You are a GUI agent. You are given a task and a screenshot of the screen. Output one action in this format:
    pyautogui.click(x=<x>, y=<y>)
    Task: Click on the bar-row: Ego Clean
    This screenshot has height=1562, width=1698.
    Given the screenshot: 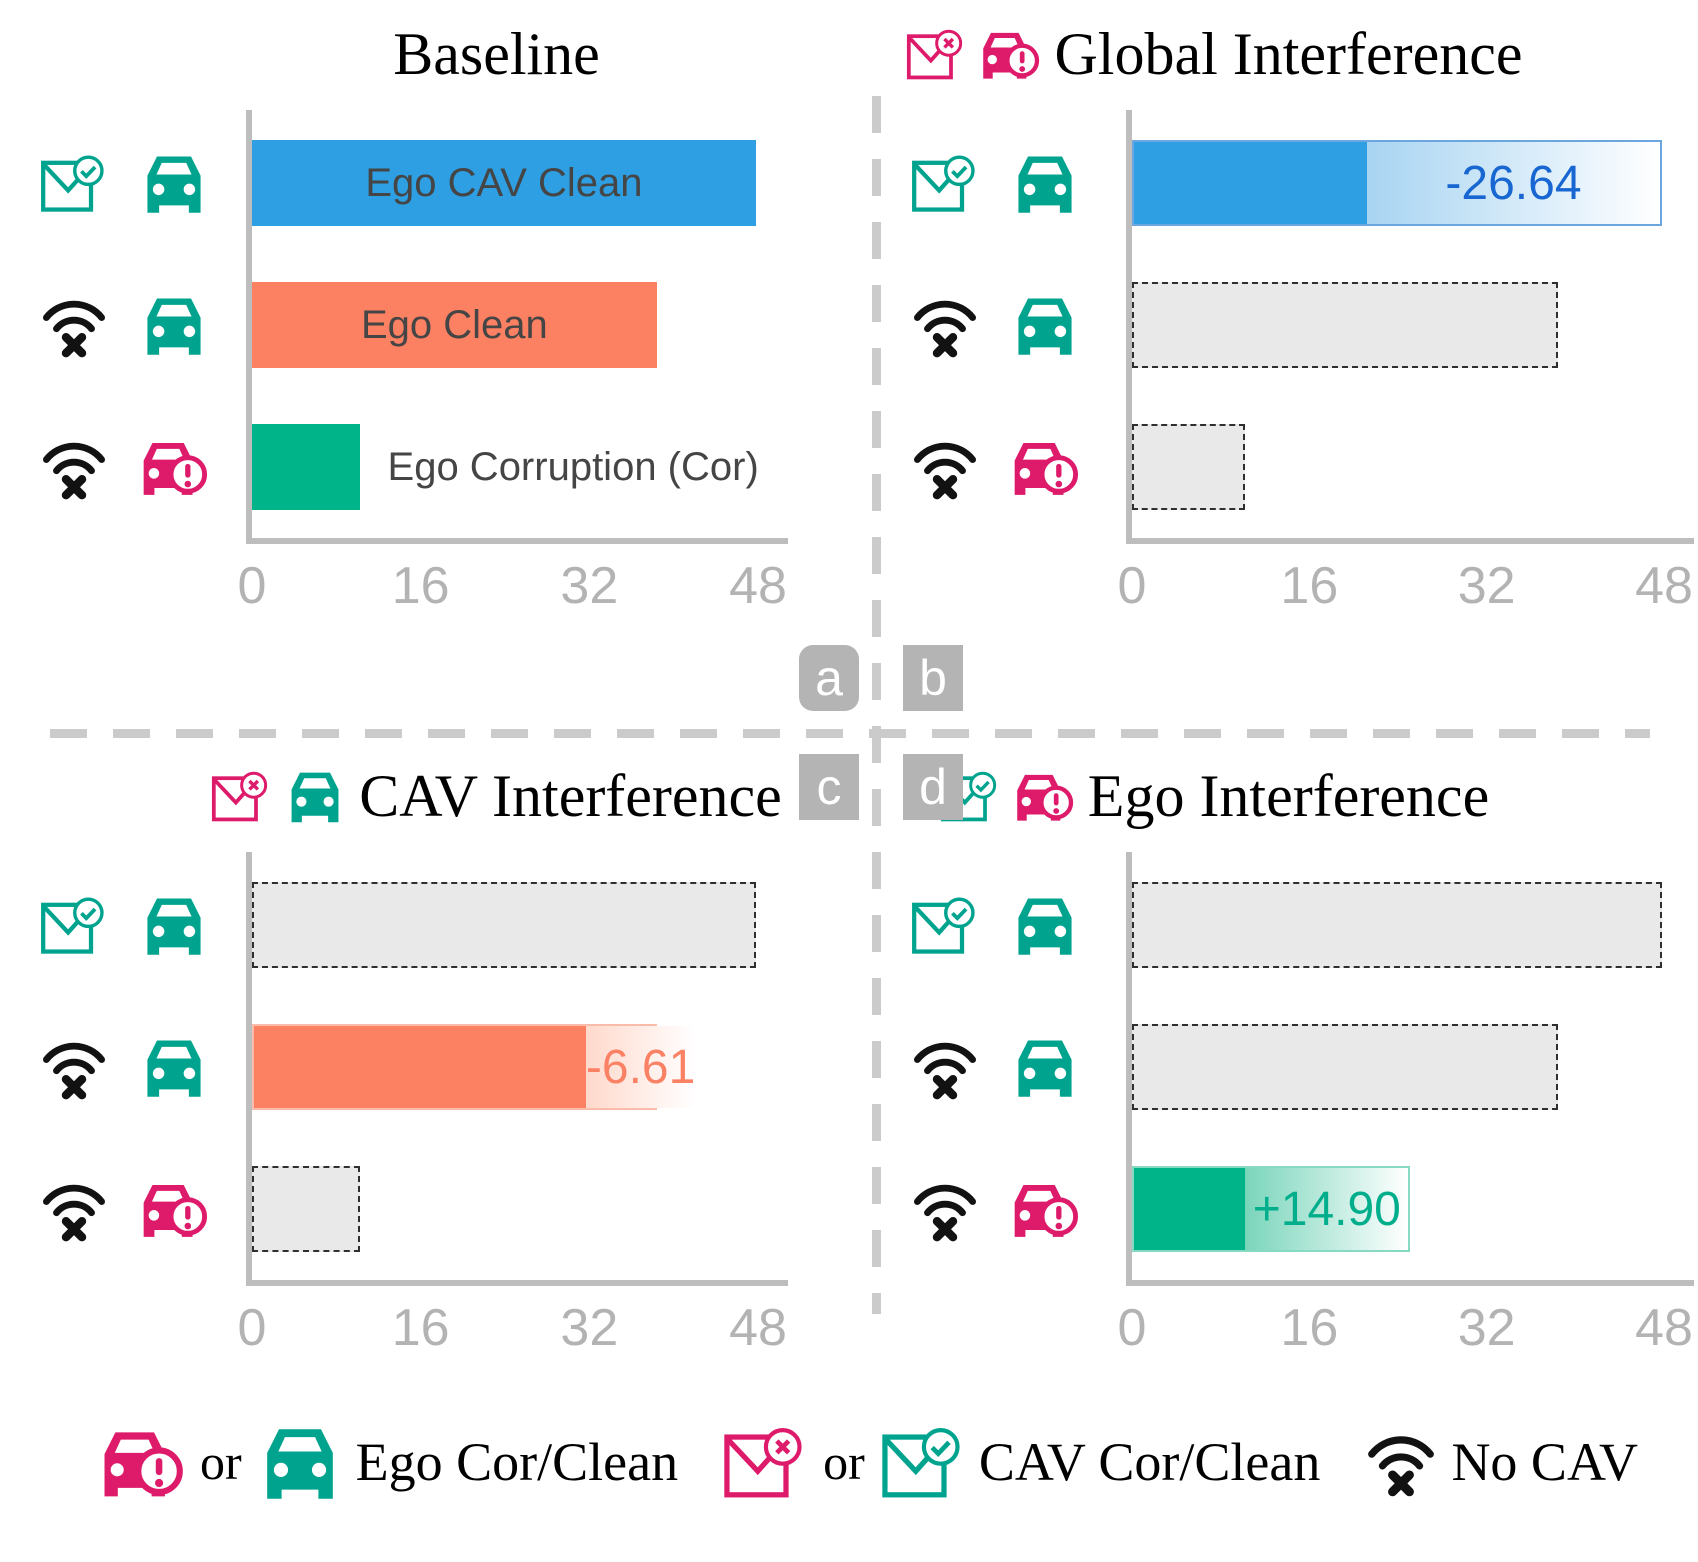 What is the action you would take?
    pyautogui.click(x=505, y=325)
    